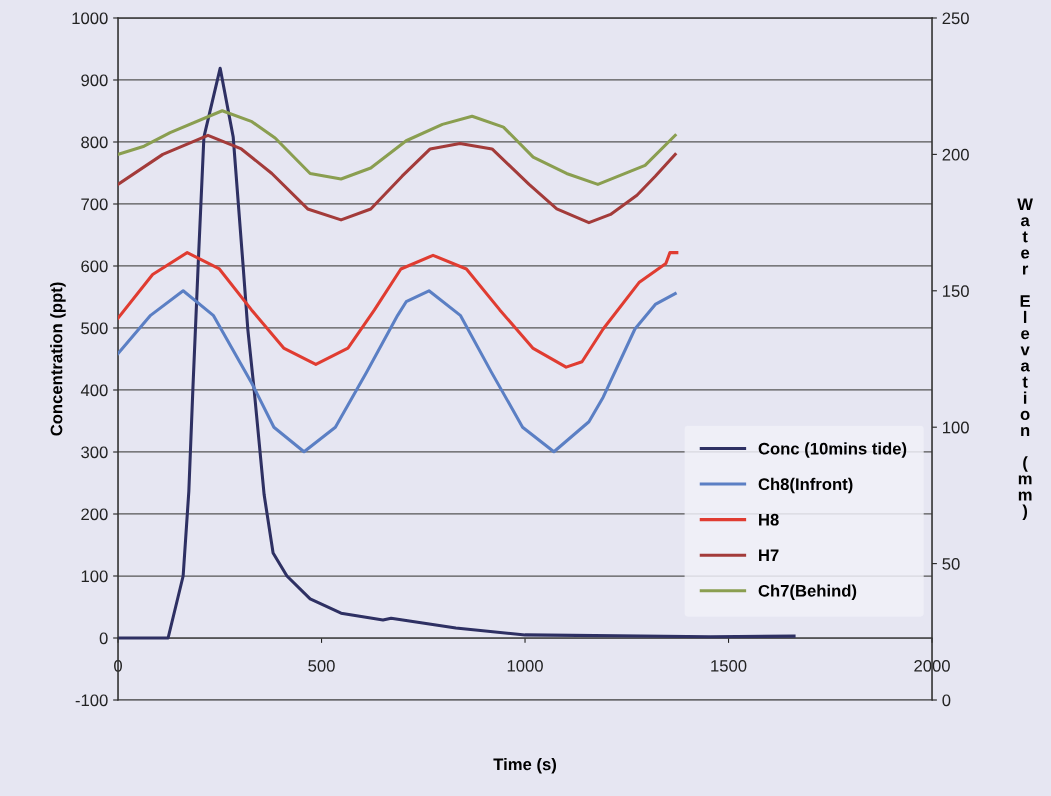 Image resolution: width=1051 pixels, height=796 pixels. Describe the element at coordinates (91, 700) in the screenshot. I see `y-tick-label: -100` at that location.